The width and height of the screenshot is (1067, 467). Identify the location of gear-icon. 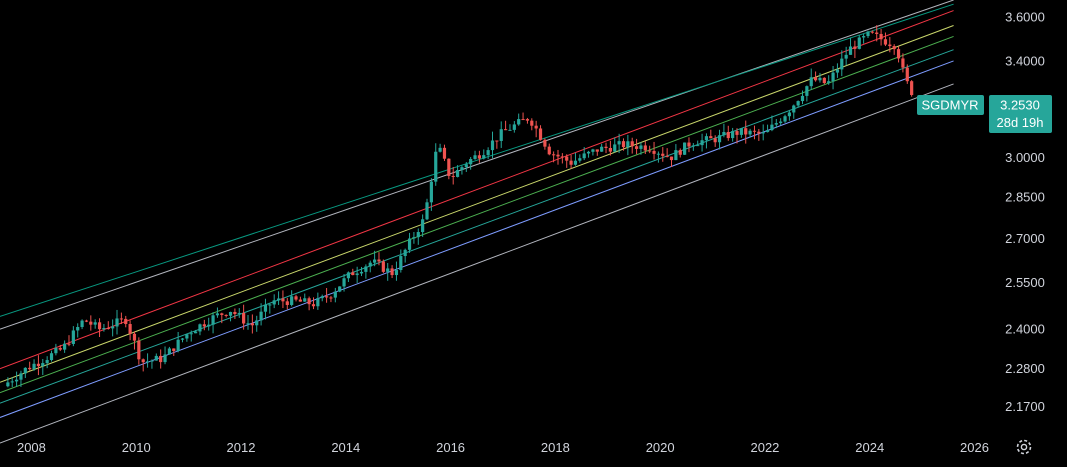
(1024, 447).